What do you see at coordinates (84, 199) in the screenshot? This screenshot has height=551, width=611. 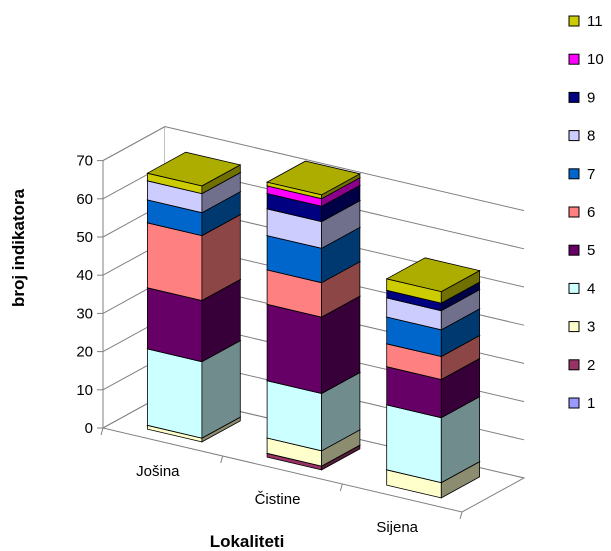 I see `y-tick-label: 60` at bounding box center [84, 199].